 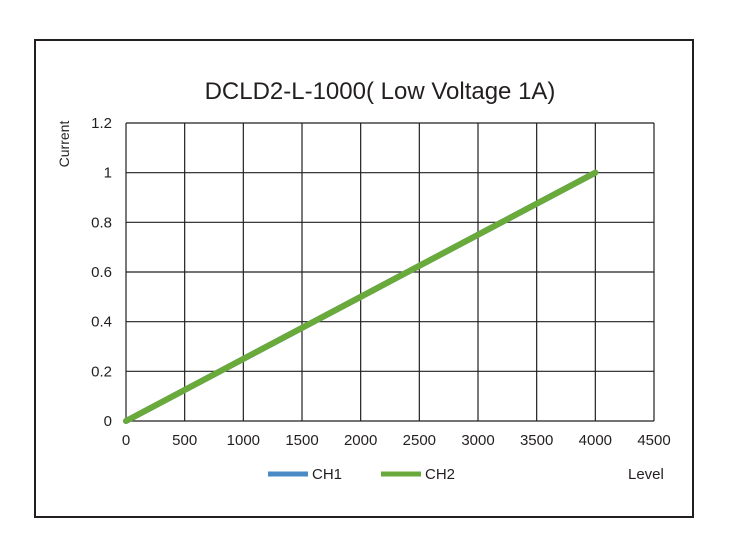 I want to click on y-tick-label: 0, so click(x=108, y=421).